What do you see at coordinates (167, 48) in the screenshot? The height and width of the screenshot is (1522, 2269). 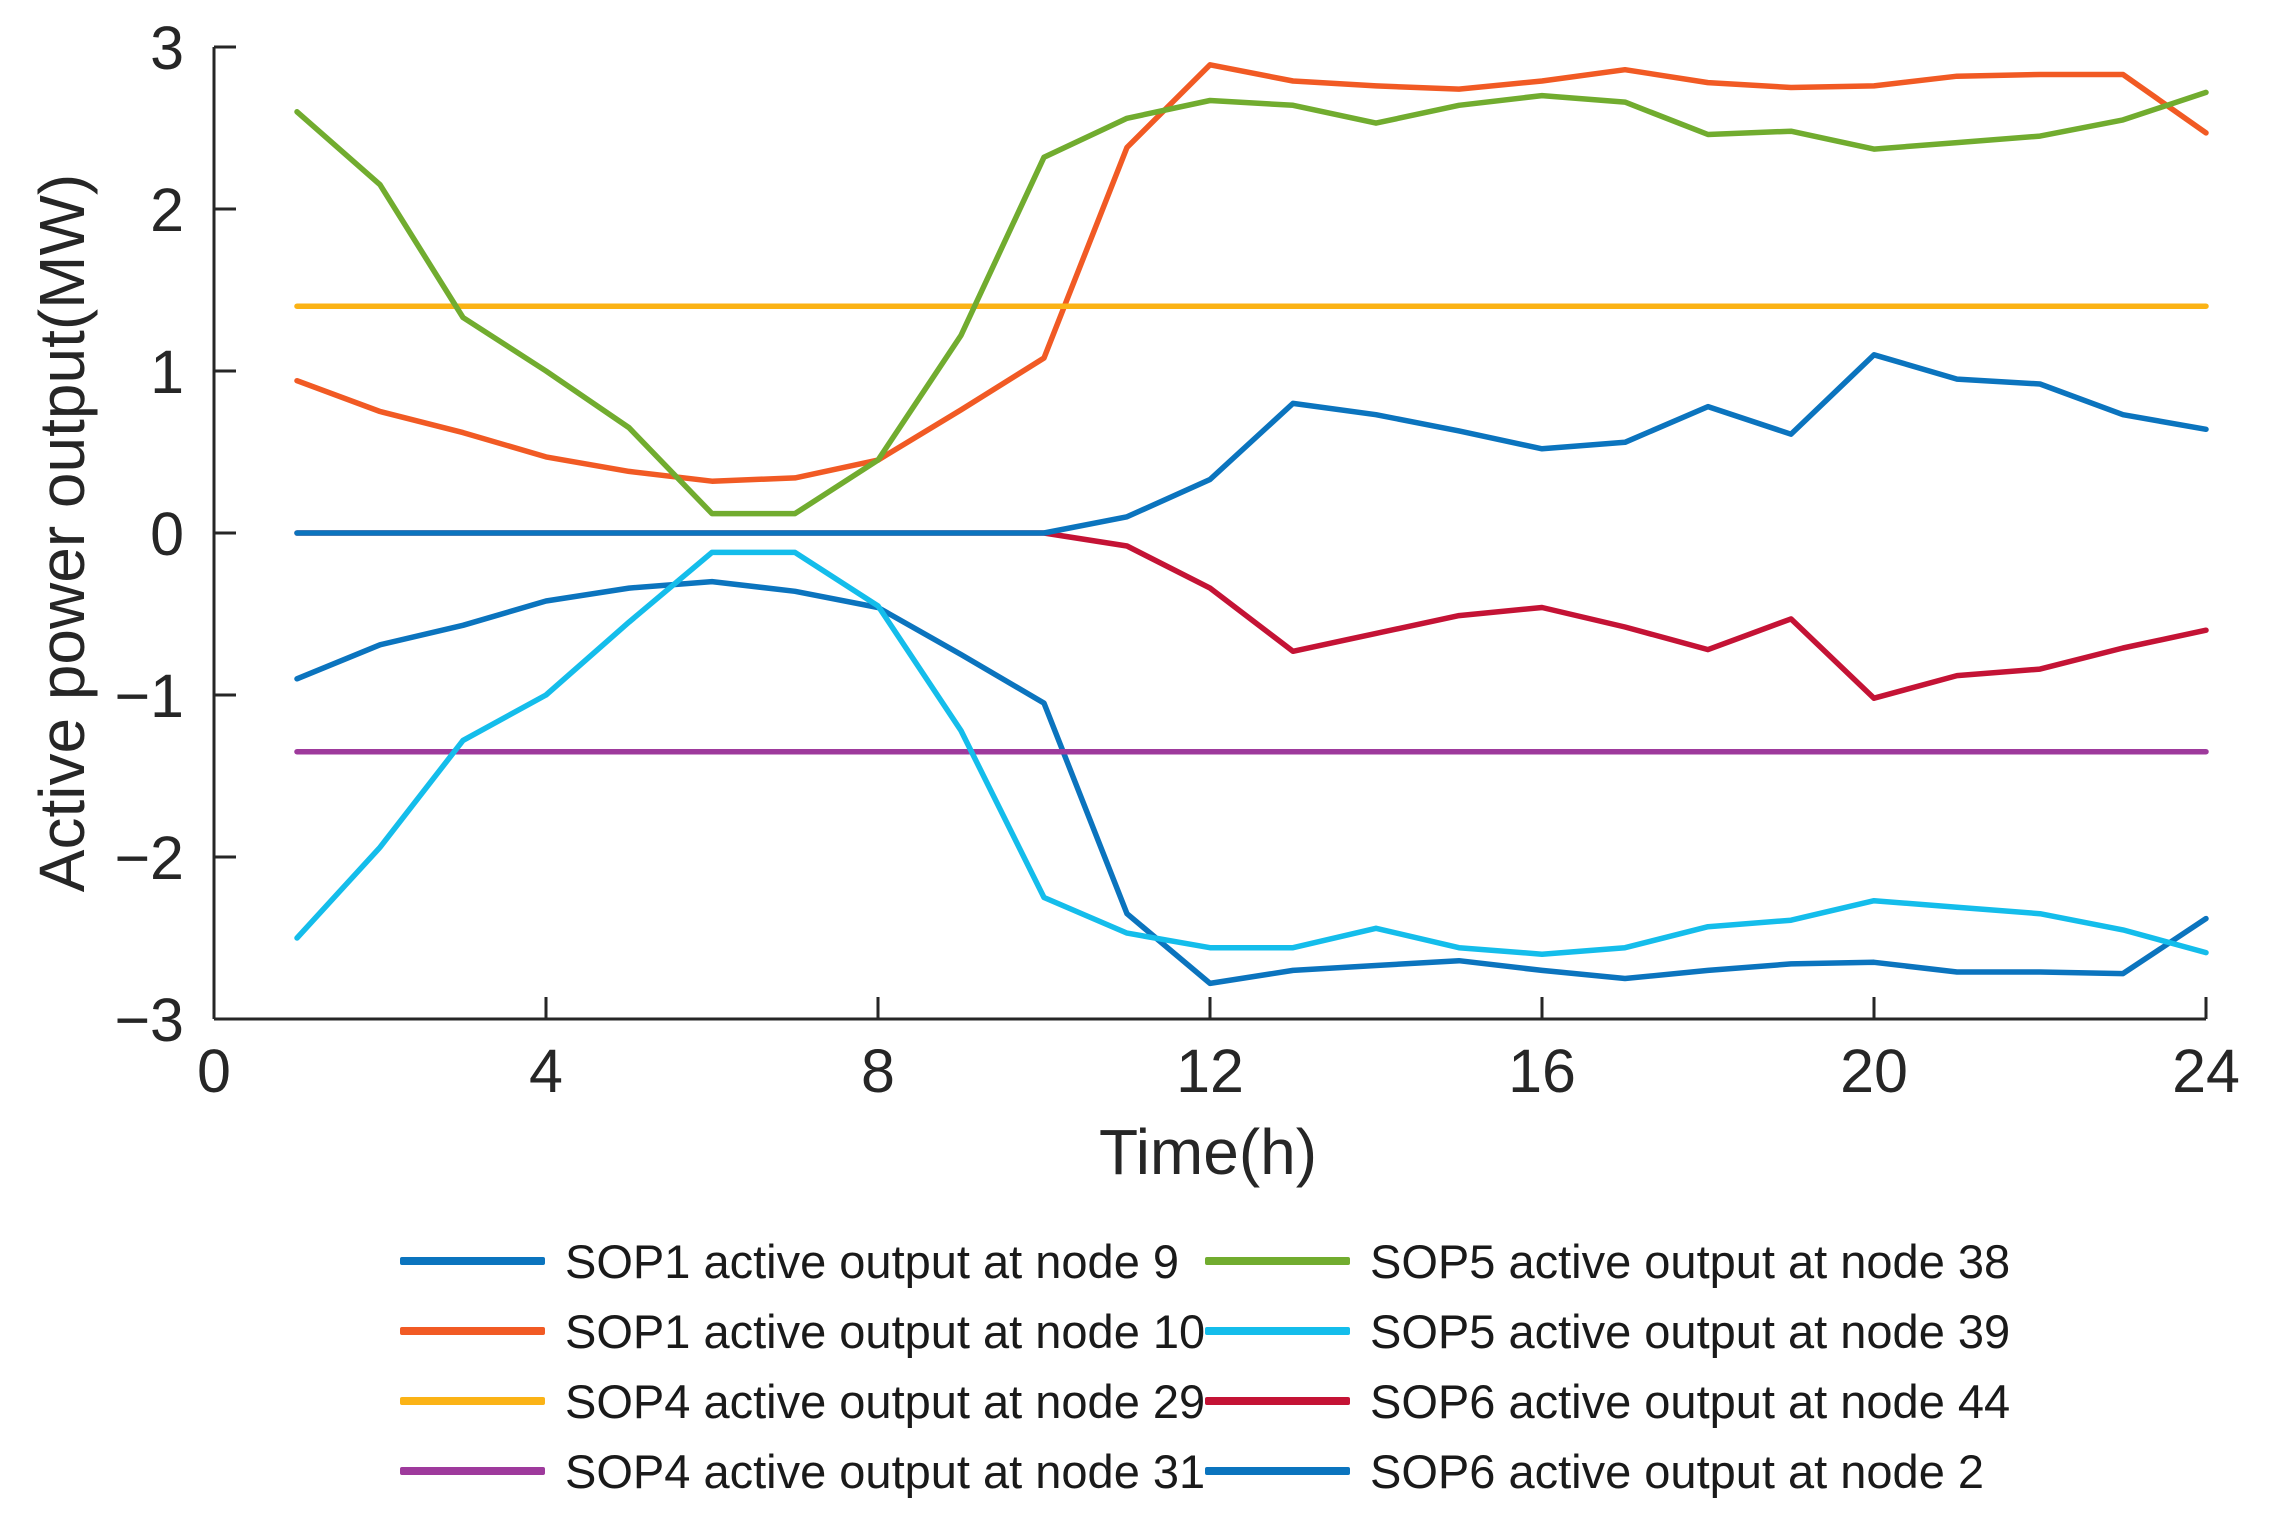 I see `y-tick-label-0: 3` at bounding box center [167, 48].